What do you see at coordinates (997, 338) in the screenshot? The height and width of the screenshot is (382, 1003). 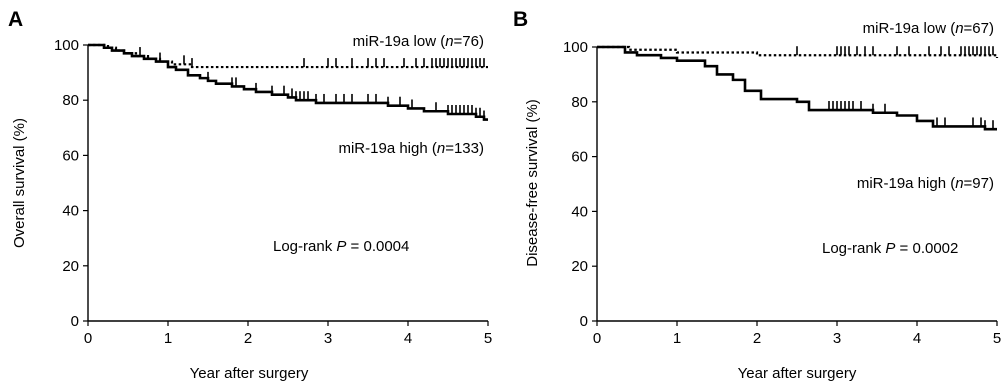 I see `panel-b-x-tick-label: 5` at bounding box center [997, 338].